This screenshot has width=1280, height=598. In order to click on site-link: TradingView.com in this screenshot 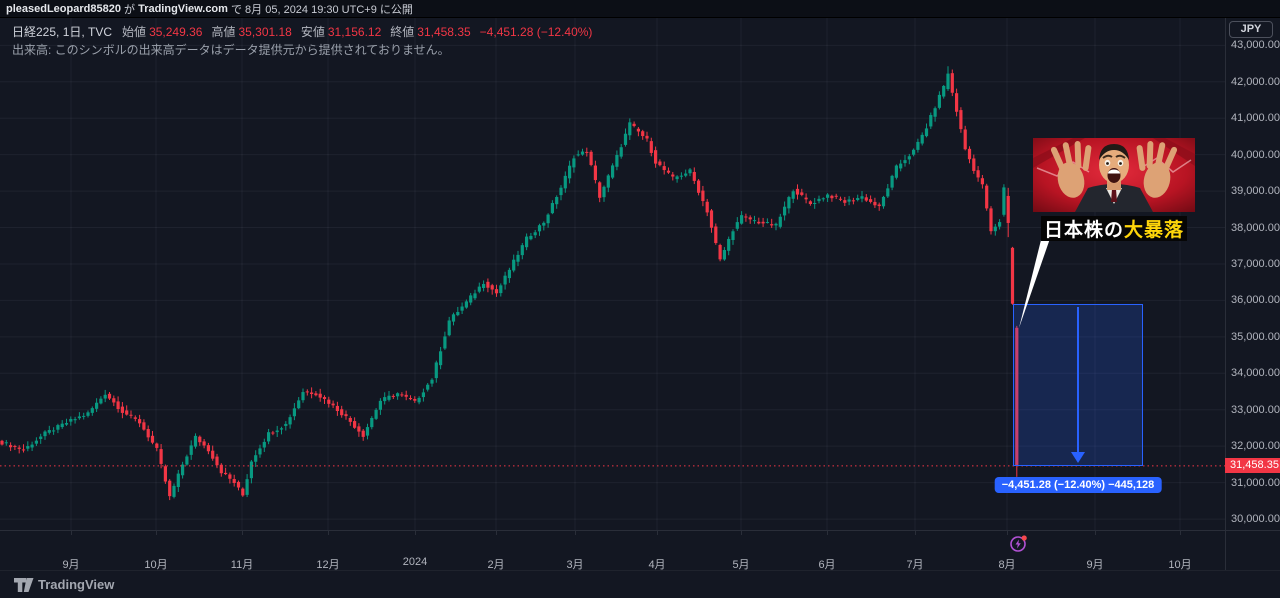, I will do `click(183, 8)`.